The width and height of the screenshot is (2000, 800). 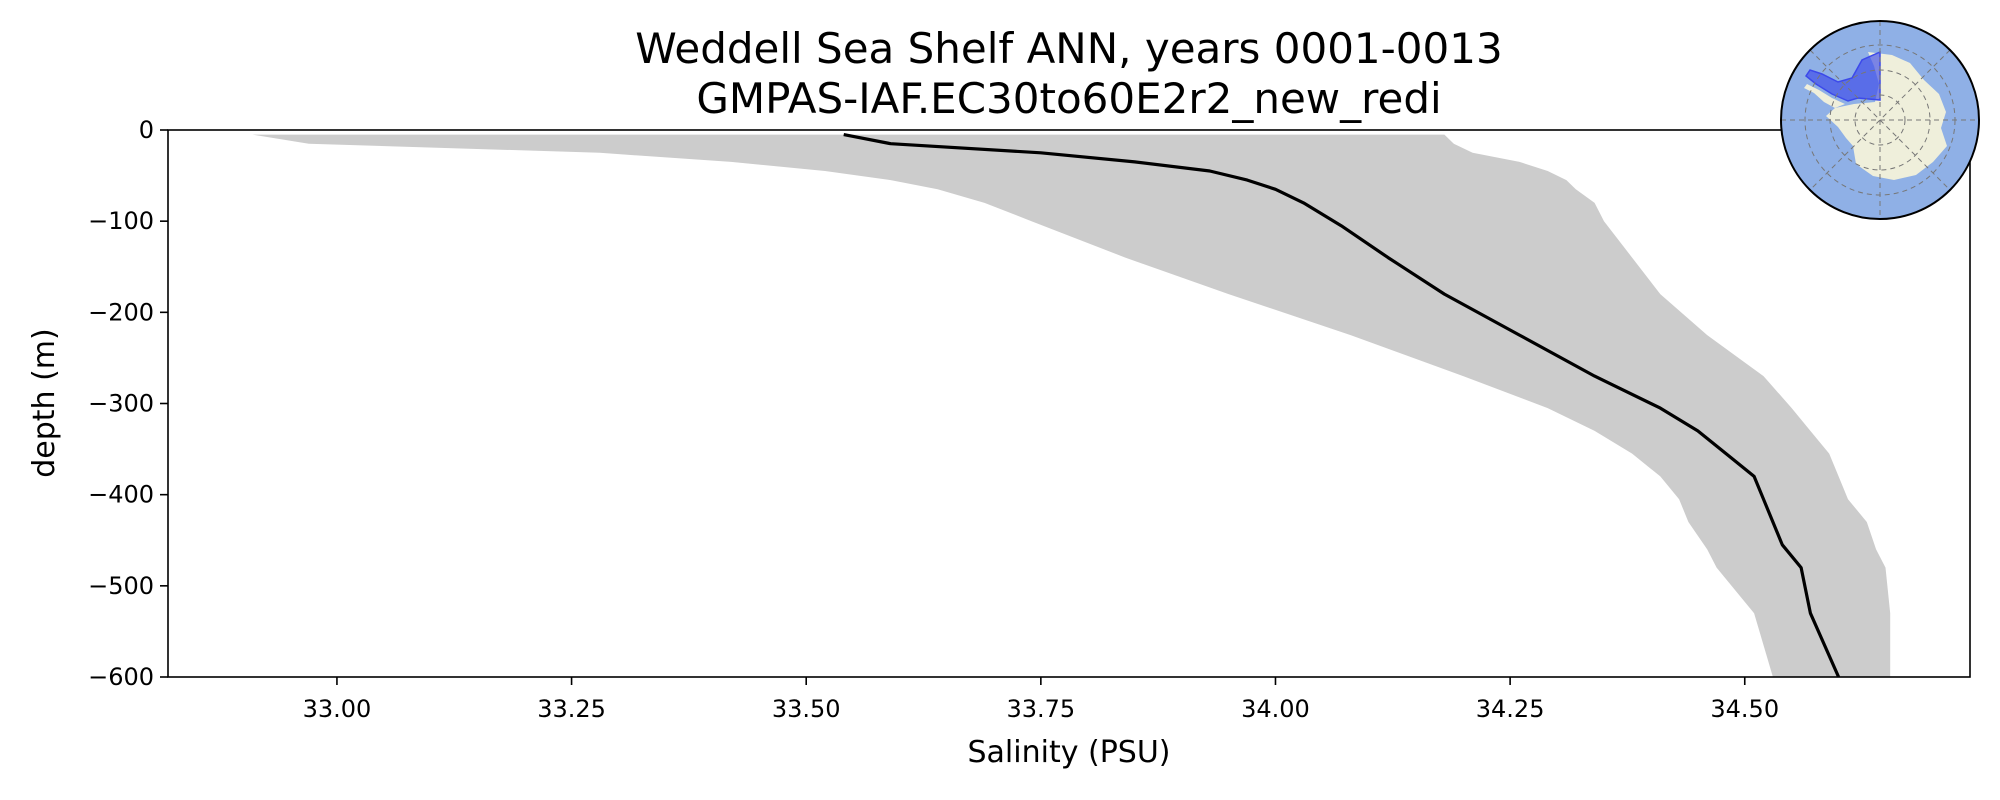 What do you see at coordinates (571, 709) in the screenshot?
I see `x-tick-label: 33.25` at bounding box center [571, 709].